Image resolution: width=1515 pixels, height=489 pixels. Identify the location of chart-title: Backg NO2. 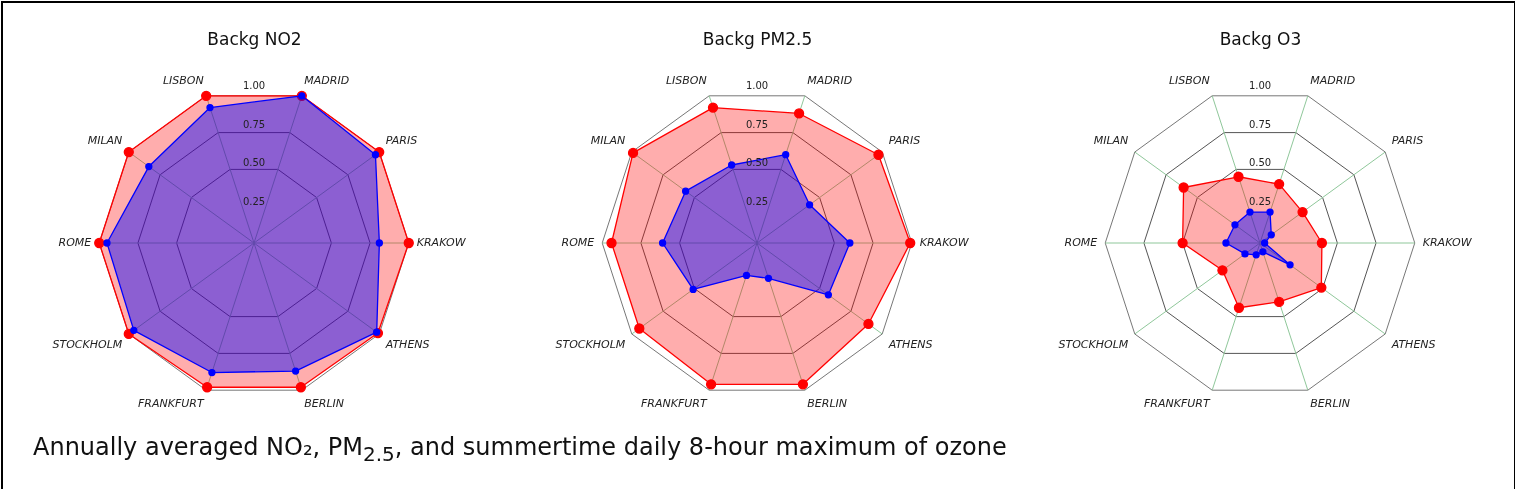
(254, 39).